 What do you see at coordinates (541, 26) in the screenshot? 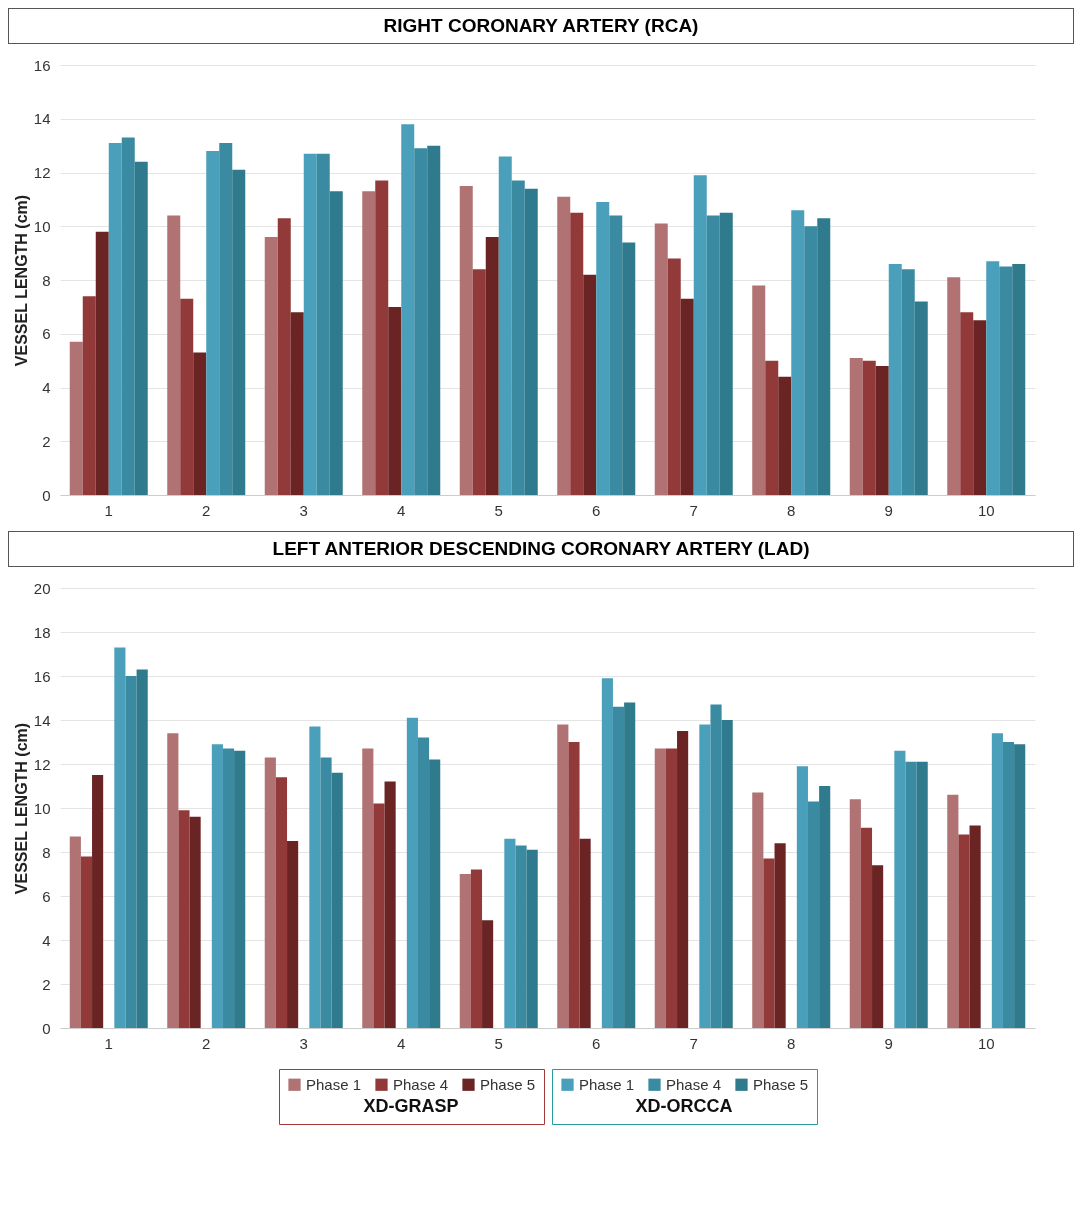
I see `chart-title: RIGHT CORONARY ARTERY (RCA)` at bounding box center [541, 26].